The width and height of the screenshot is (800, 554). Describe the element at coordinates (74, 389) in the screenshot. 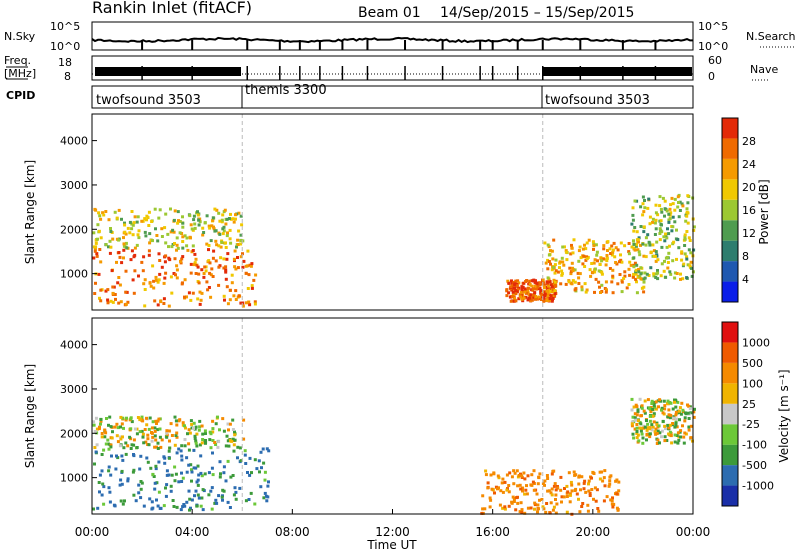

I see `velocity-ytick-label-2: 3000` at that location.